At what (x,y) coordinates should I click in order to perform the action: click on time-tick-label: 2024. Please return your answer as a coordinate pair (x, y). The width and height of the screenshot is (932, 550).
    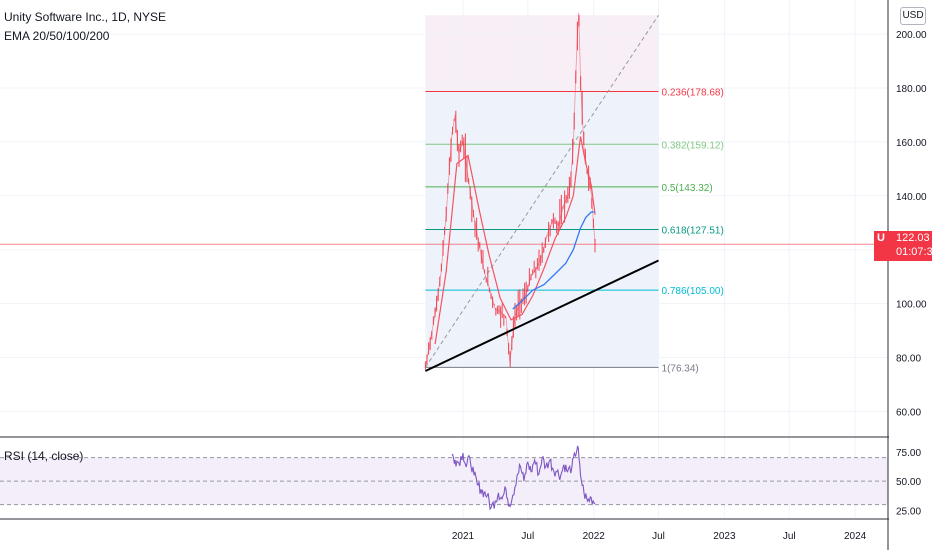
    Looking at the image, I should click on (855, 536).